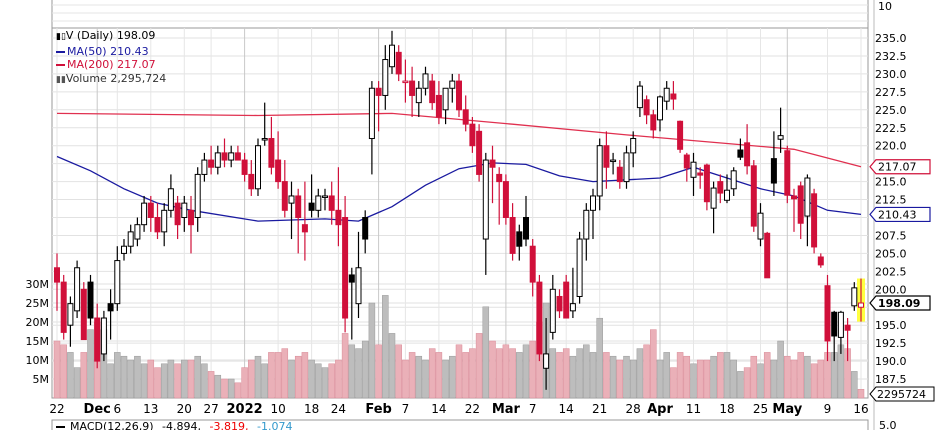  Describe the element at coordinates (900, 303) in the screenshot. I see `close-value-tag-box` at that location.